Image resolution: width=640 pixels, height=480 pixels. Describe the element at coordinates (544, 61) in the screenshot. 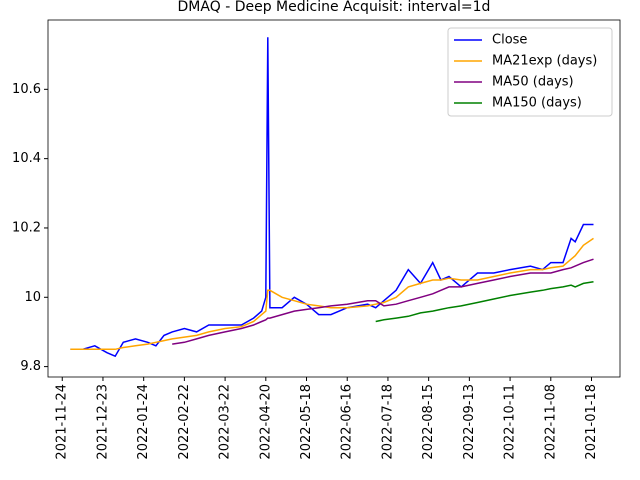

I see `legend-label: MA21exp (days)` at that location.